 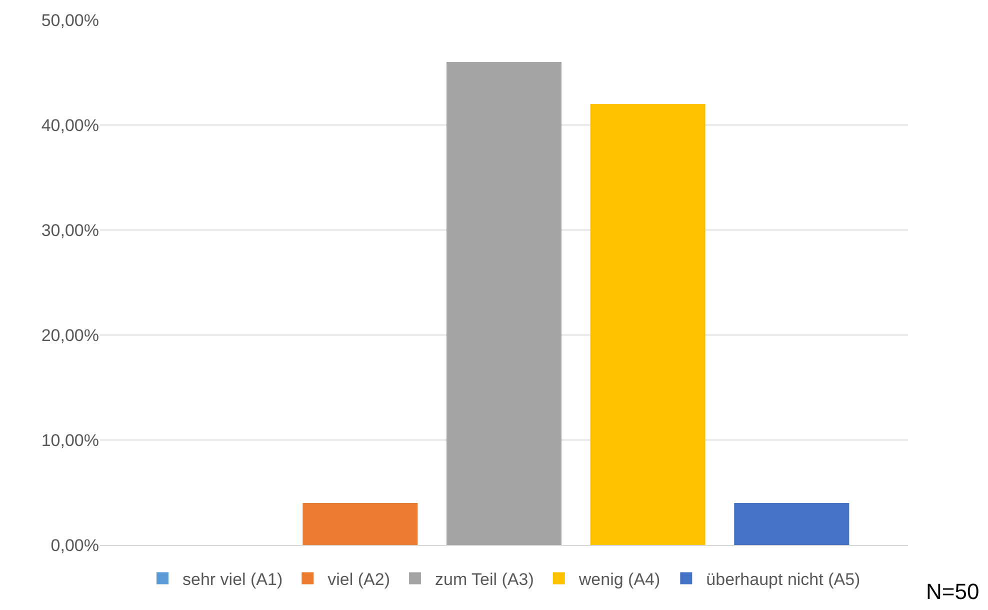 What do you see at coordinates (783, 579) in the screenshot?
I see `legend-label: überhaupt nicht (A5)` at bounding box center [783, 579].